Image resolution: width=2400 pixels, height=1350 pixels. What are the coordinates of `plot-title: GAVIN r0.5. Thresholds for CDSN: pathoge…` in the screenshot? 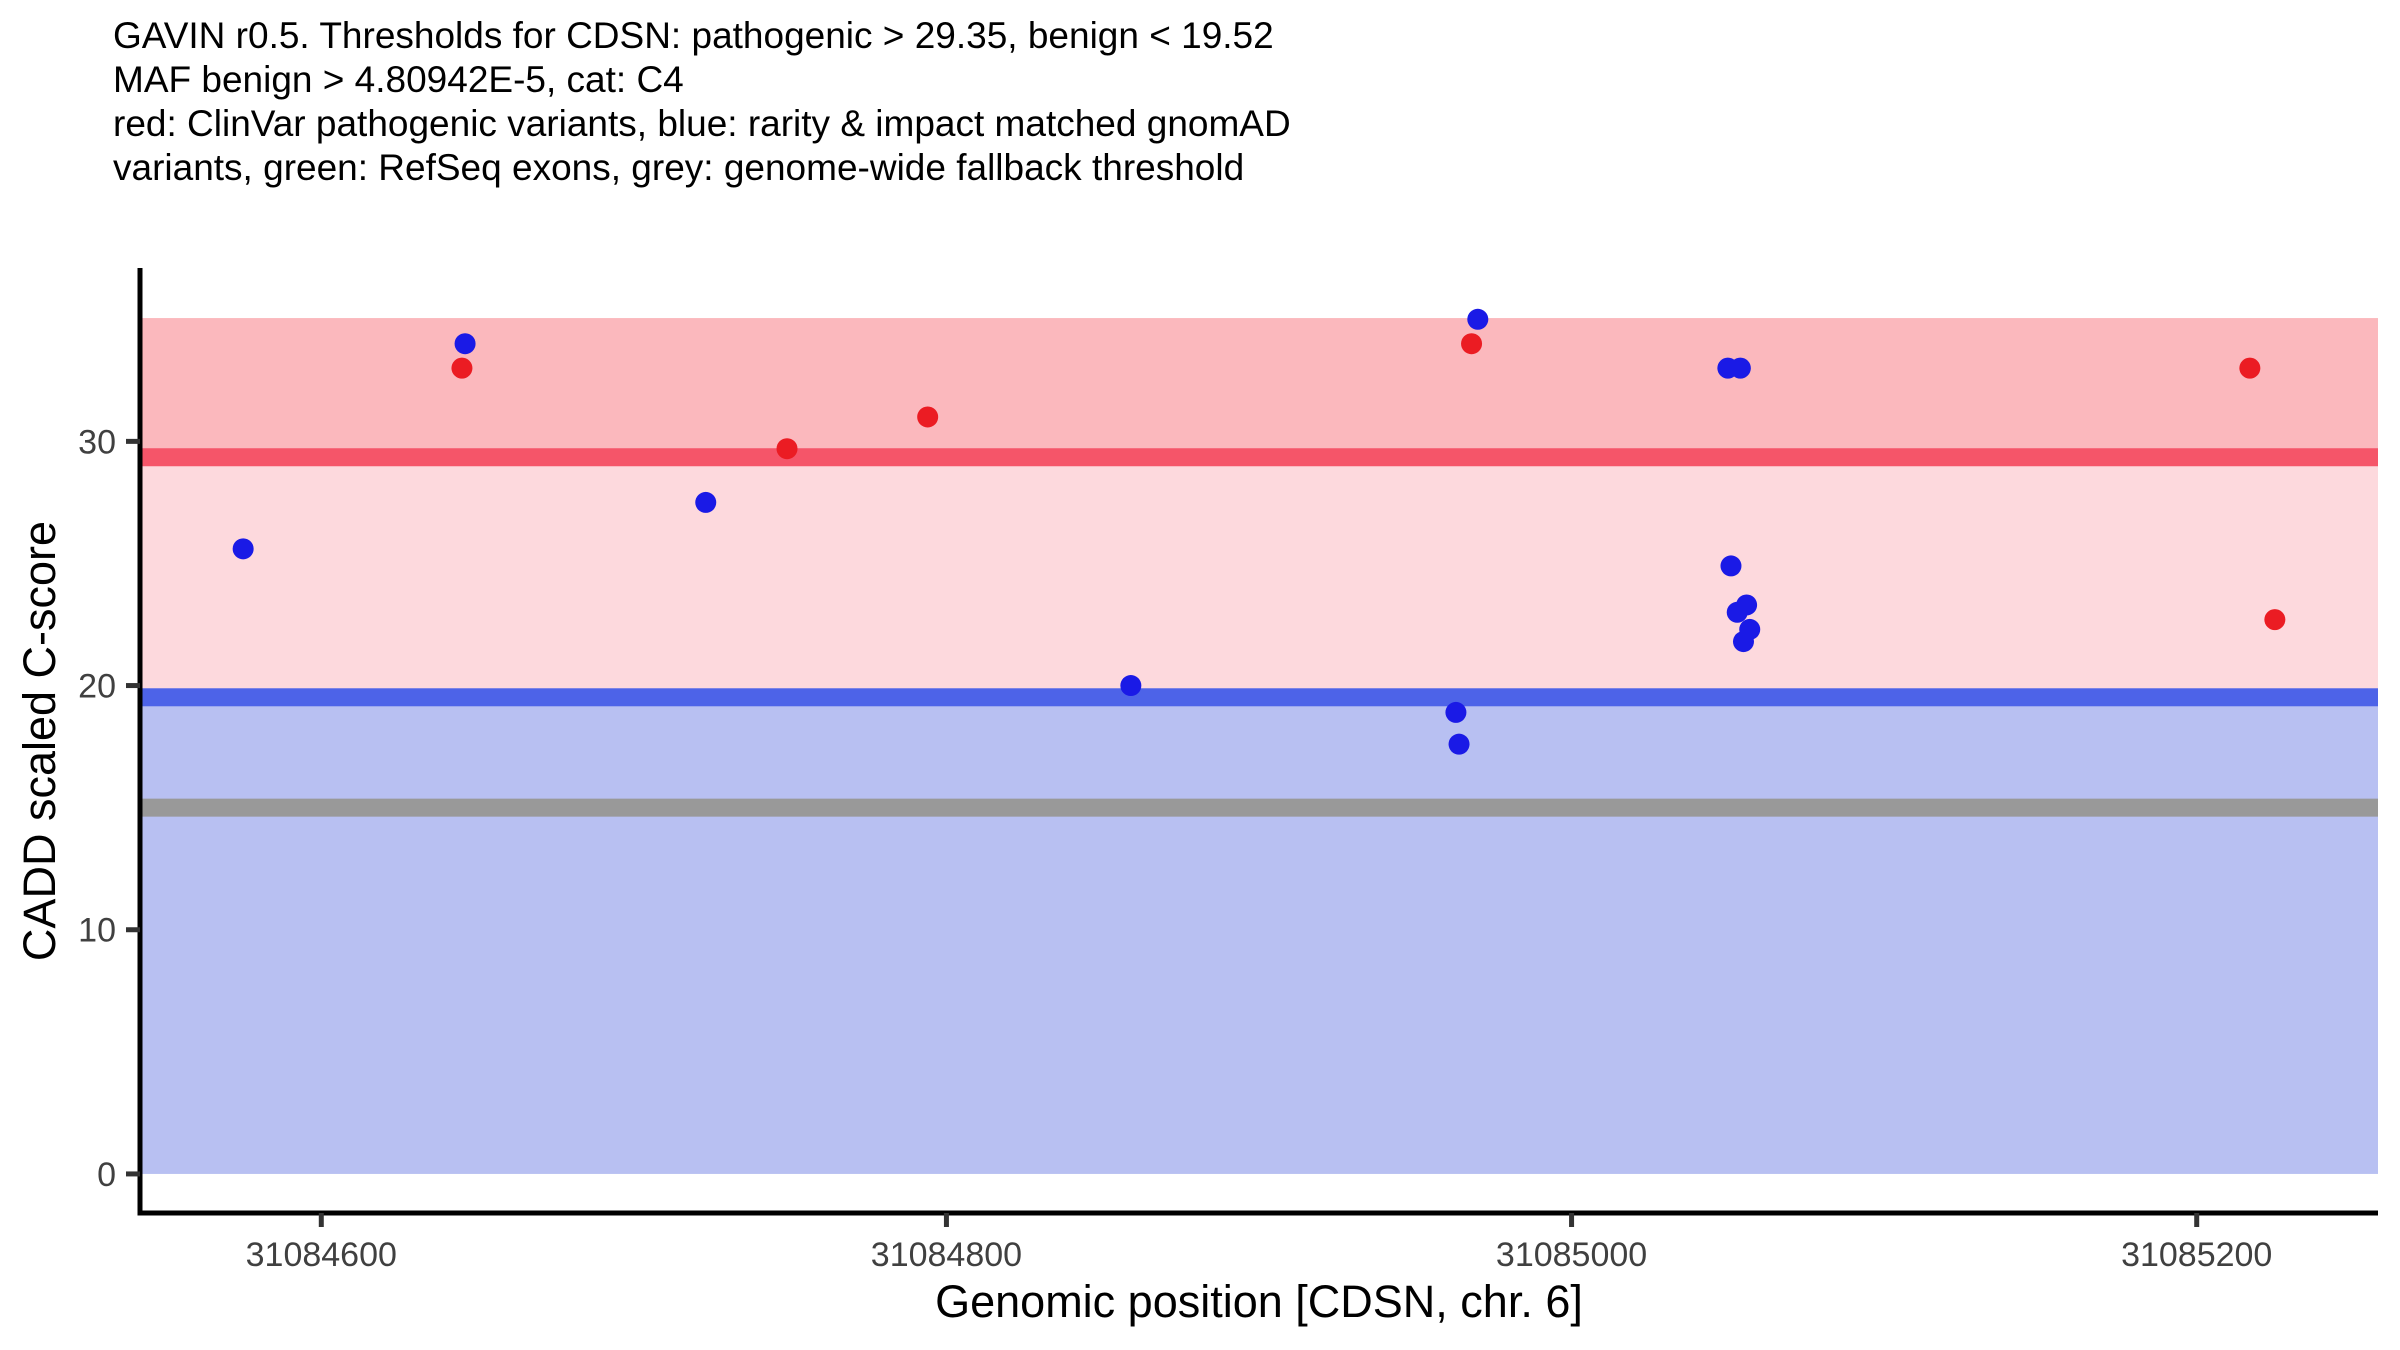 It's located at (702, 102).